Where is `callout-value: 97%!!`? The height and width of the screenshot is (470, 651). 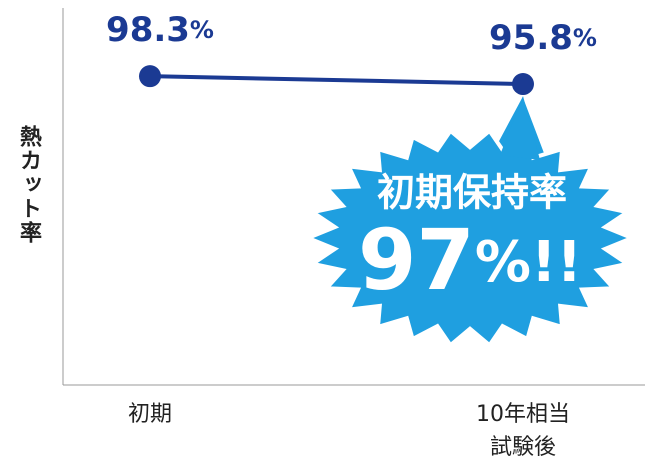
callout-value: 97%!! is located at coordinates (470, 260).